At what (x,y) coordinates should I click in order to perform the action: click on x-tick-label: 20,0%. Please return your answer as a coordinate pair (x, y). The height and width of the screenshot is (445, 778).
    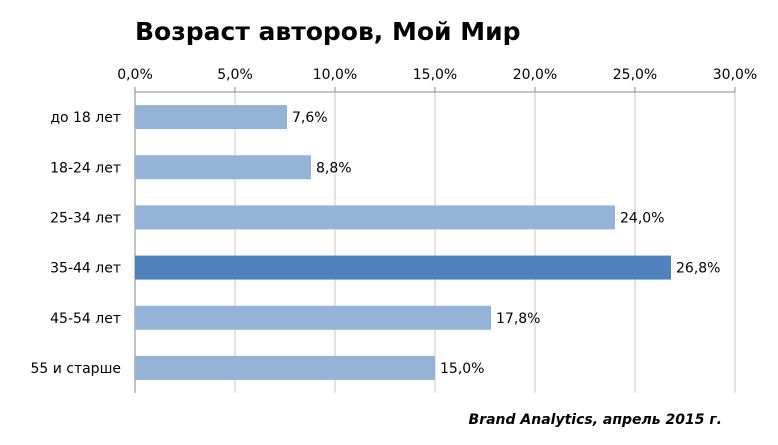
    Looking at the image, I should click on (535, 75).